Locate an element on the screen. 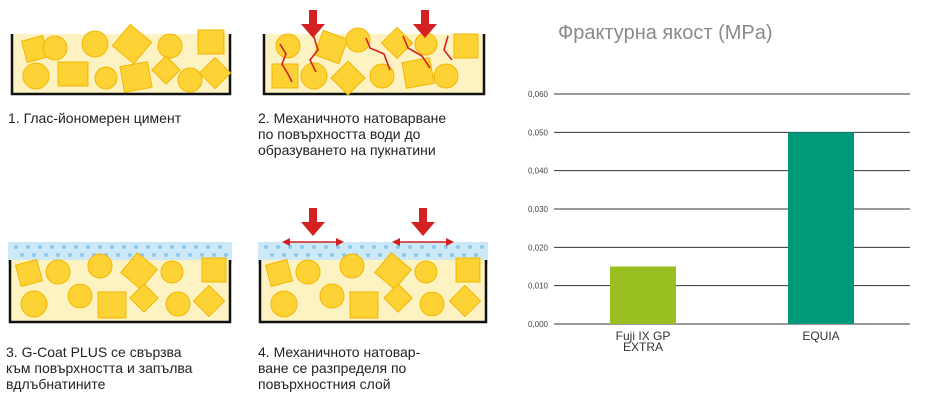  y-tick-label: 0,050 is located at coordinates (538, 132).